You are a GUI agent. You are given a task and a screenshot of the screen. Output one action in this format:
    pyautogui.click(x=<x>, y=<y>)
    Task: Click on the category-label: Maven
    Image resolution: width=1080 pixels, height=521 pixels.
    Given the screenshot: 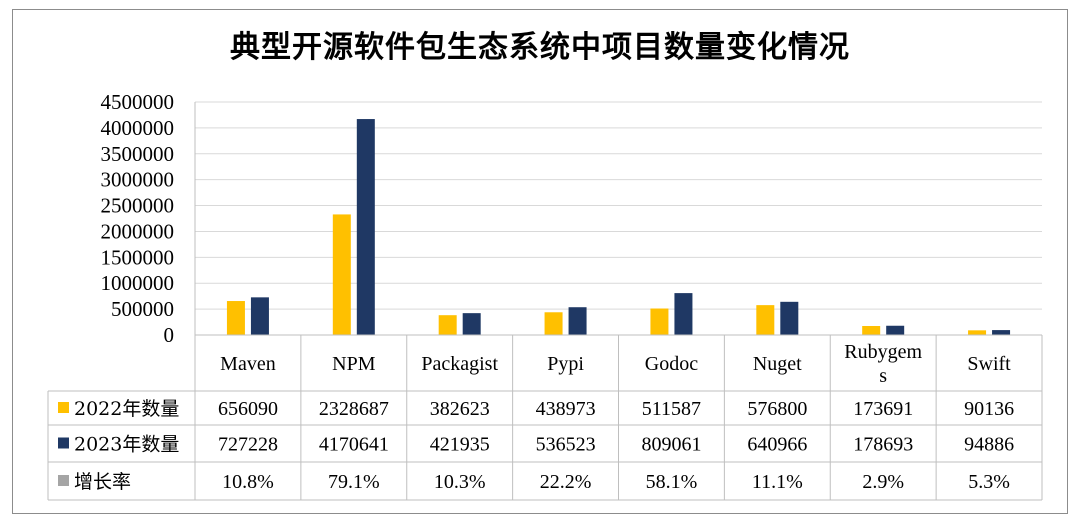 What is the action you would take?
    pyautogui.click(x=248, y=364)
    